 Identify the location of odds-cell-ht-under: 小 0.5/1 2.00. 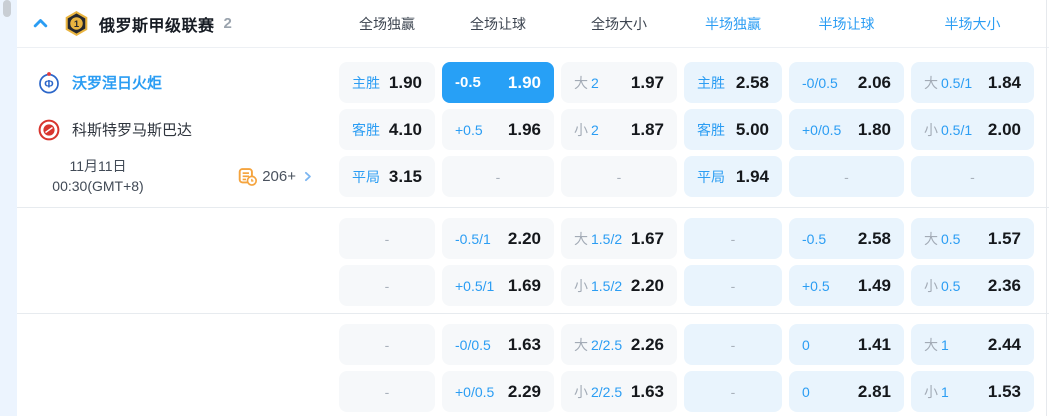
(972, 129).